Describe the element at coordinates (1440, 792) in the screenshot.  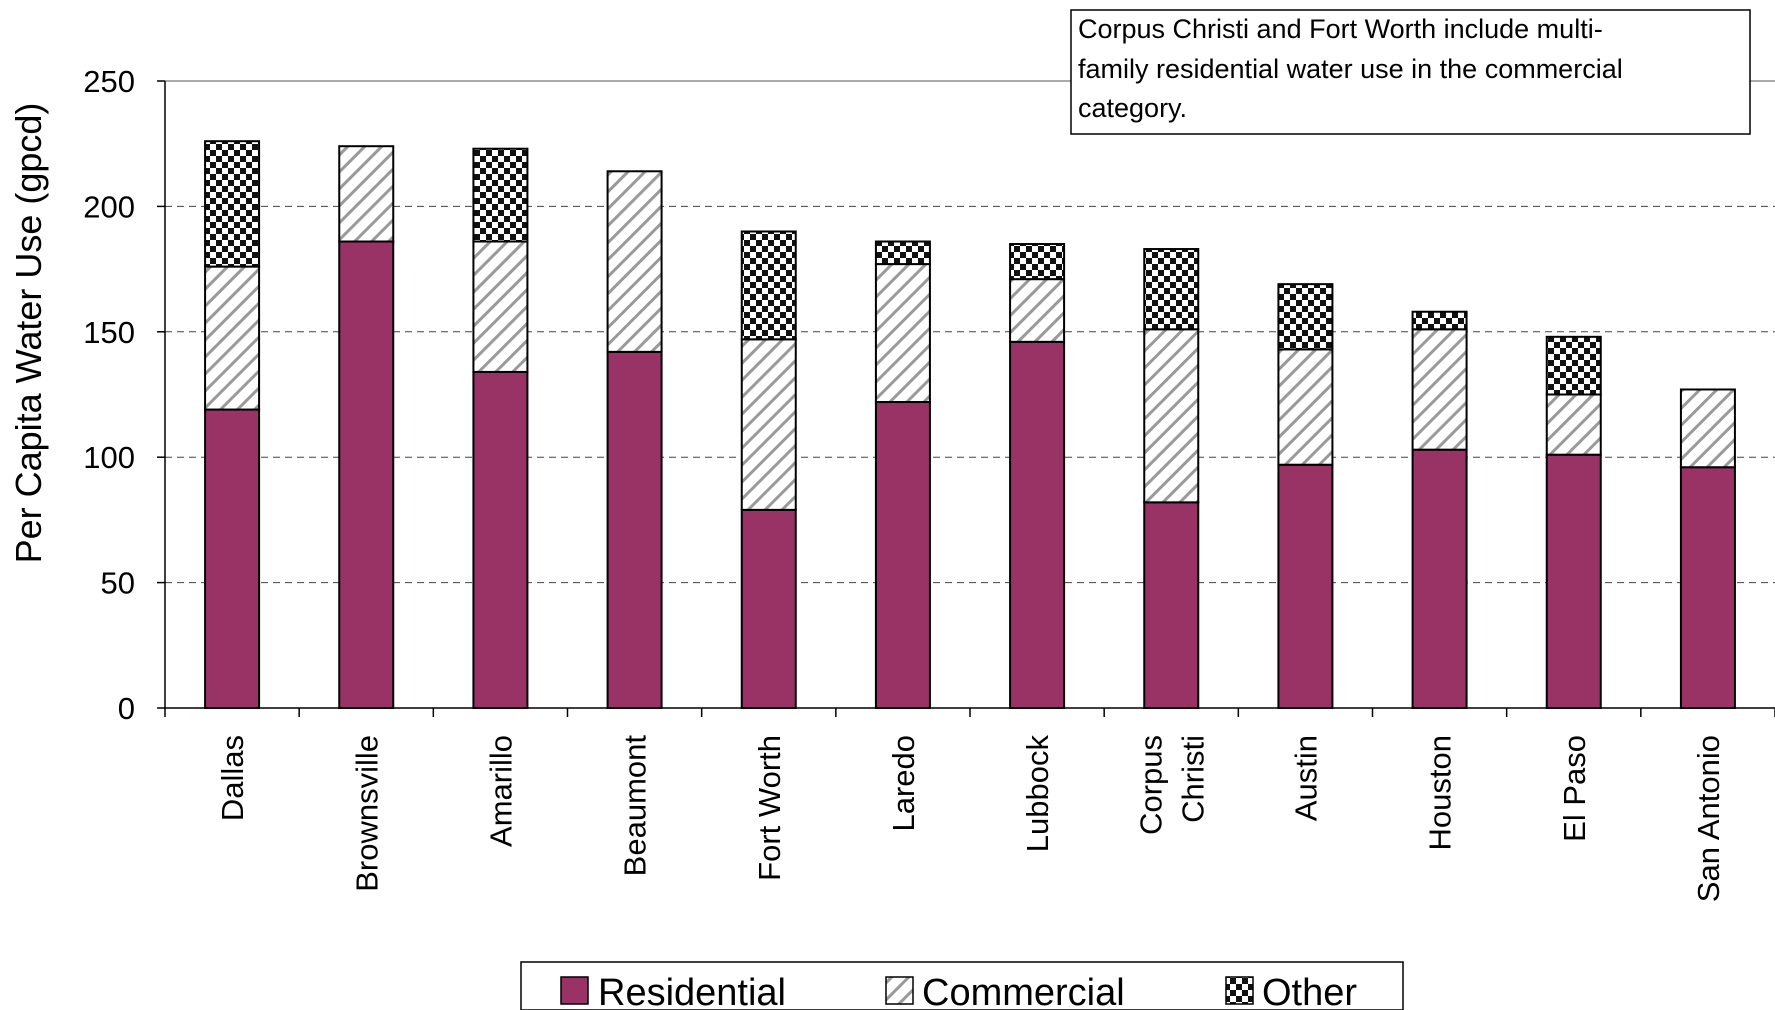
I see `x-category-label: Houston` at that location.